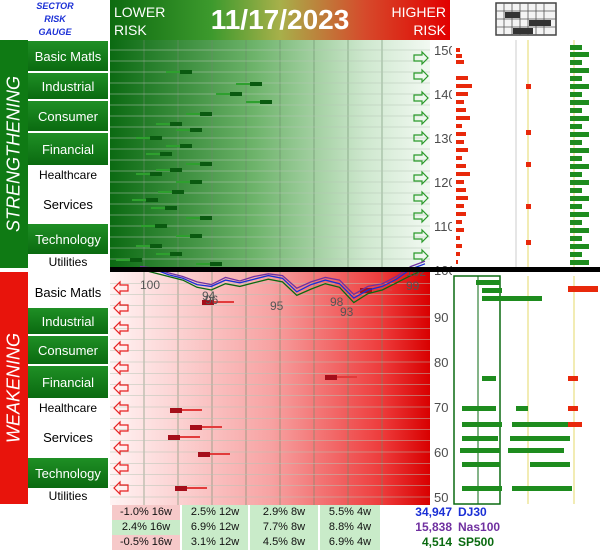 The image size is (600, 550). What do you see at coordinates (350, 527) in the screenshot?
I see `perf-cell: 8.8% 4w` at bounding box center [350, 527].